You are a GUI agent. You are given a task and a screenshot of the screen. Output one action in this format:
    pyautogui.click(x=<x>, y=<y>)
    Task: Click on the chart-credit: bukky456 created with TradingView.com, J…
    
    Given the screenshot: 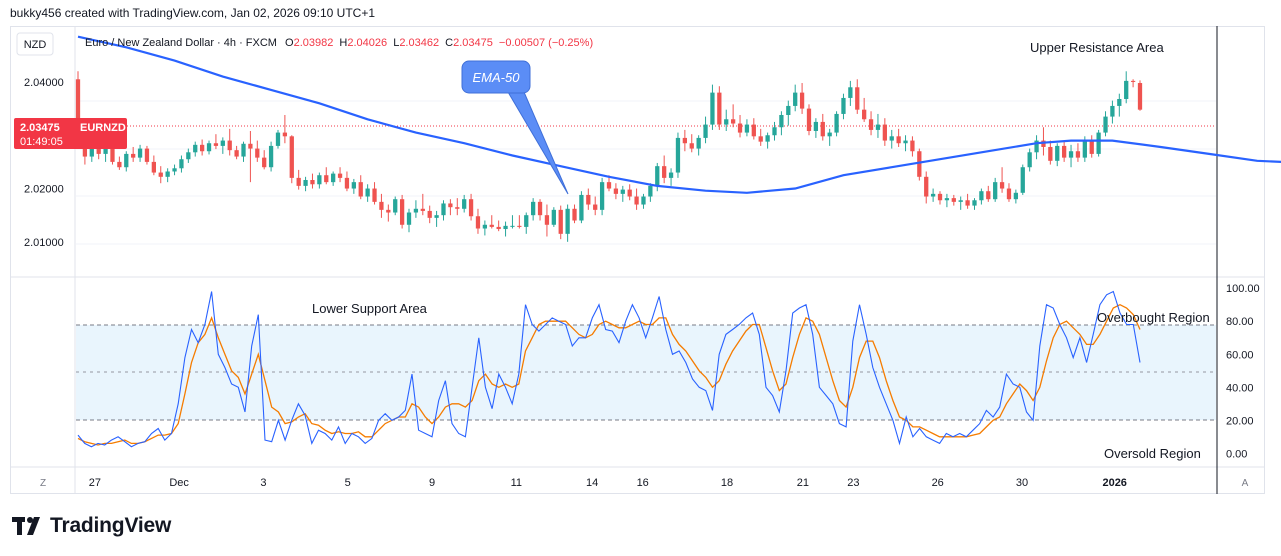 What is the action you would take?
    pyautogui.click(x=192, y=13)
    